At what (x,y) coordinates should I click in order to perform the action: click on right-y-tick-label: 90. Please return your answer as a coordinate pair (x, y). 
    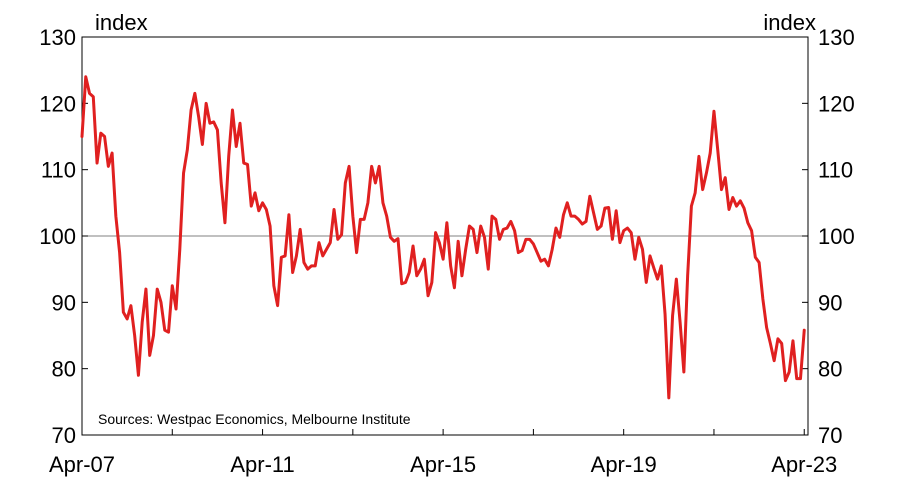
    Looking at the image, I should click on (830, 302).